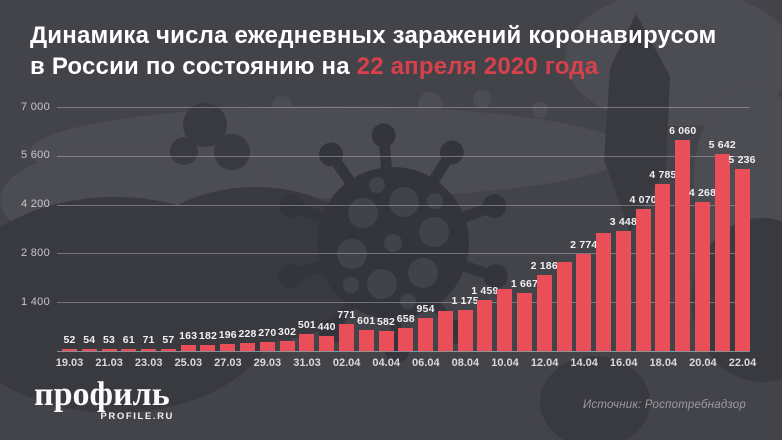 Image resolution: width=782 pixels, height=440 pixels. What do you see at coordinates (612, 405) in the screenshot?
I see `source-label: Источник:` at bounding box center [612, 405].